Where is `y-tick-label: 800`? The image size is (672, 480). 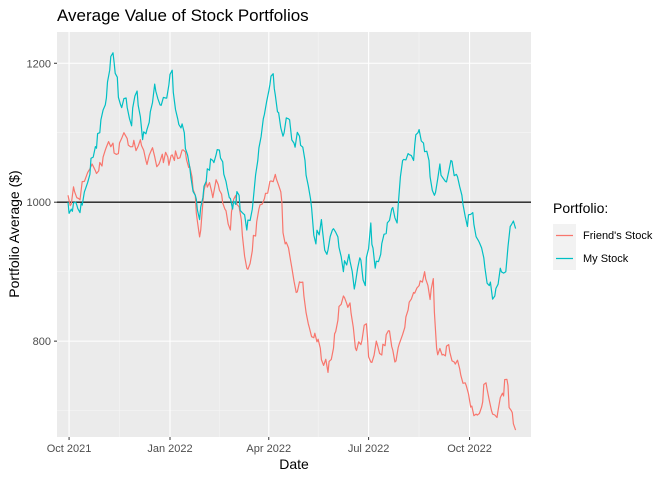
y-tick-label: 800 is located at coordinates (42, 342).